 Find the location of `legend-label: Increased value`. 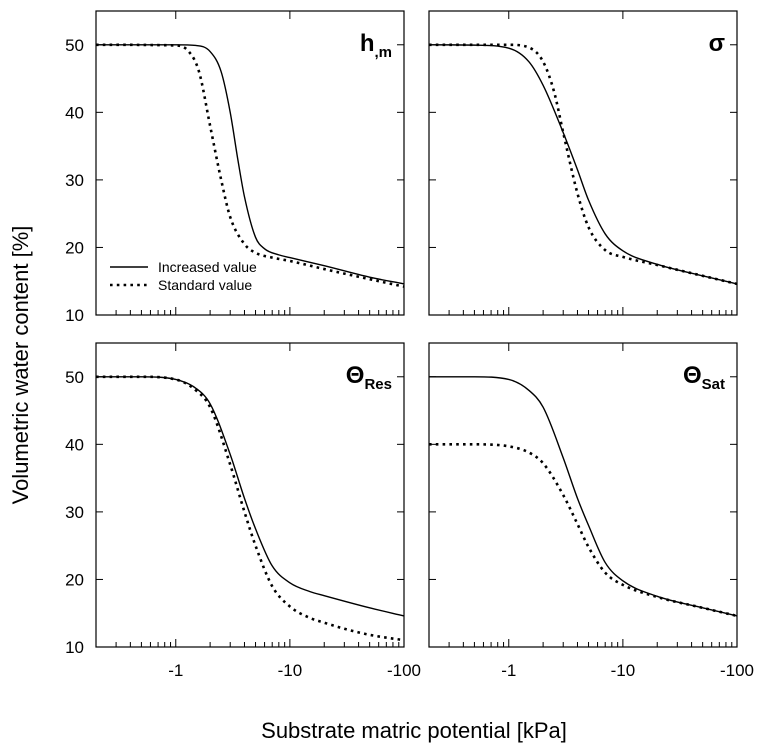

legend-label: Increased value is located at coordinates (207, 267).